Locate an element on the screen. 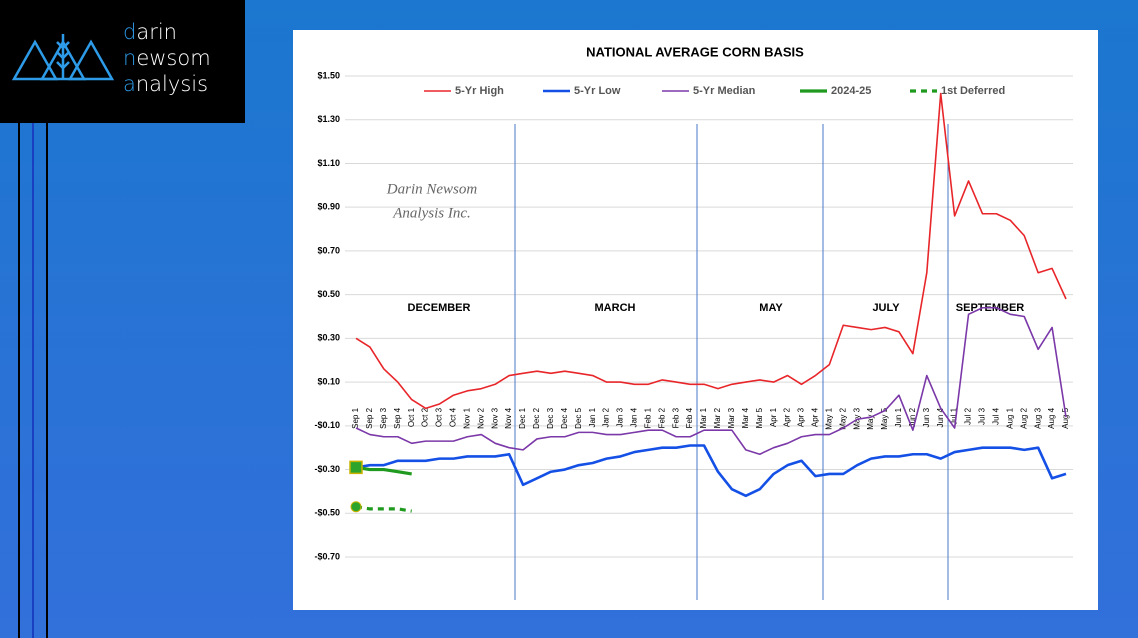 The width and height of the screenshot is (1138, 638). y-tick-label: $1.30 is located at coordinates (328, 119).